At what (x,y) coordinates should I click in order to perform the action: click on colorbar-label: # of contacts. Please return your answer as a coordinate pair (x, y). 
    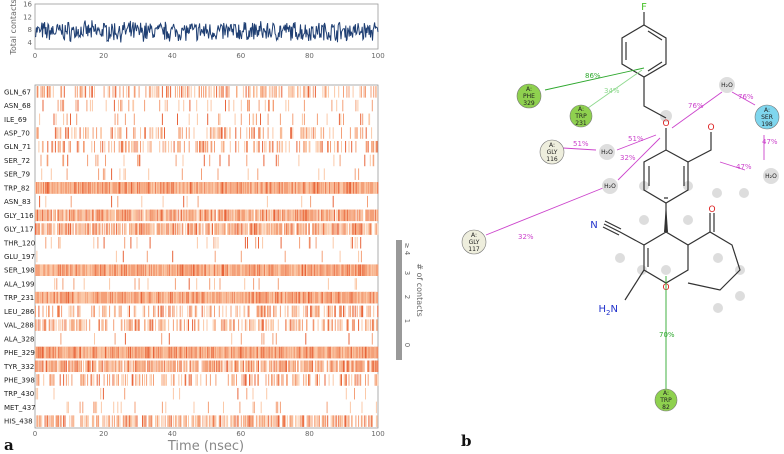
    Looking at the image, I should click on (419, 290).